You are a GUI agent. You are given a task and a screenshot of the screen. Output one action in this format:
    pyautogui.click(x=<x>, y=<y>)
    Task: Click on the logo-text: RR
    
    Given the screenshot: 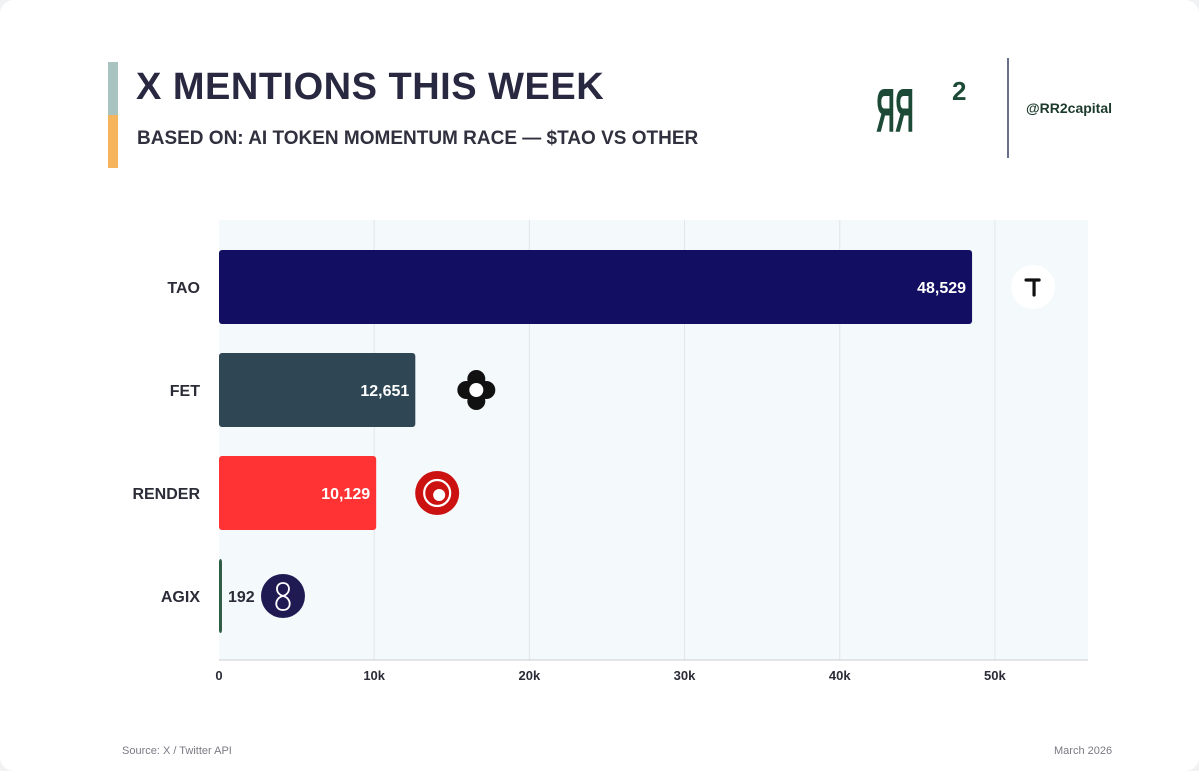 What is the action you would take?
    pyautogui.click(x=895, y=107)
    